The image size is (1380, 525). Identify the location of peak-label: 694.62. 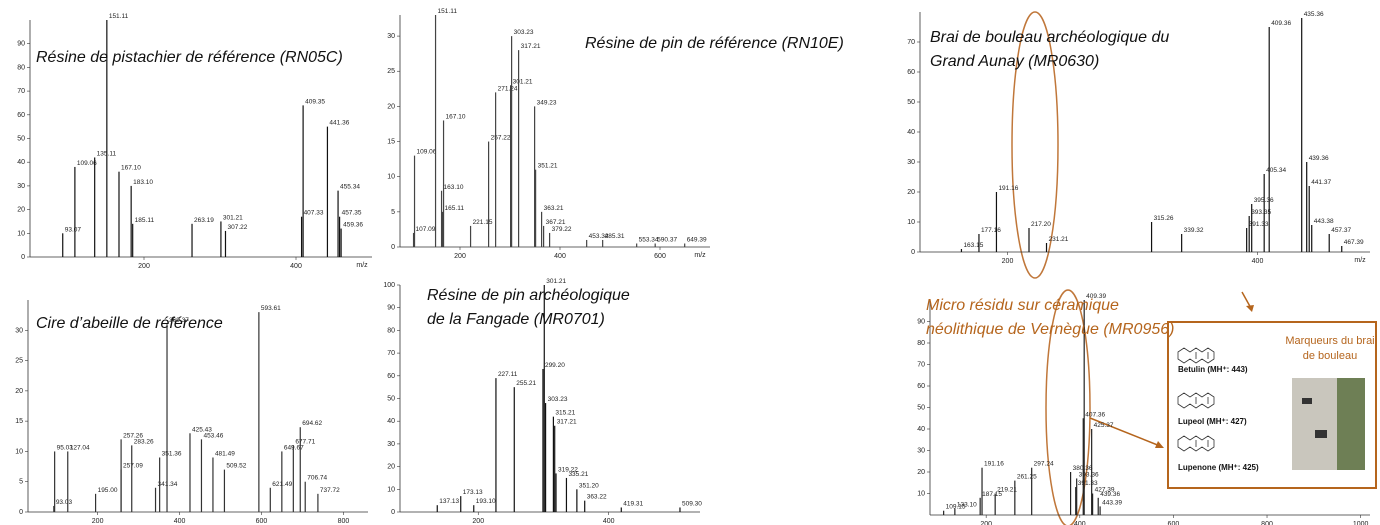
(312, 423).